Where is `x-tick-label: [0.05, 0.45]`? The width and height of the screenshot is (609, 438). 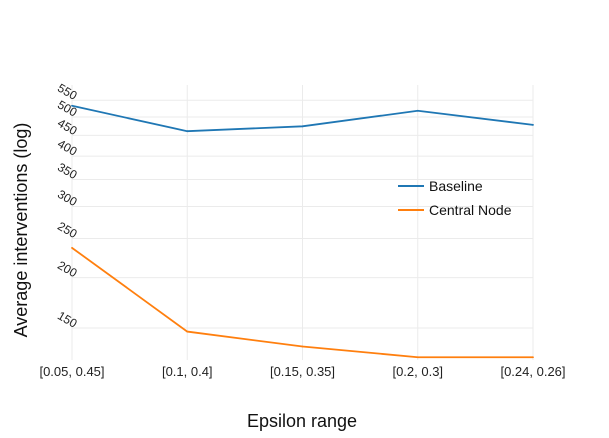
x-tick-label: [0.05, 0.45] is located at coordinates (71, 371).